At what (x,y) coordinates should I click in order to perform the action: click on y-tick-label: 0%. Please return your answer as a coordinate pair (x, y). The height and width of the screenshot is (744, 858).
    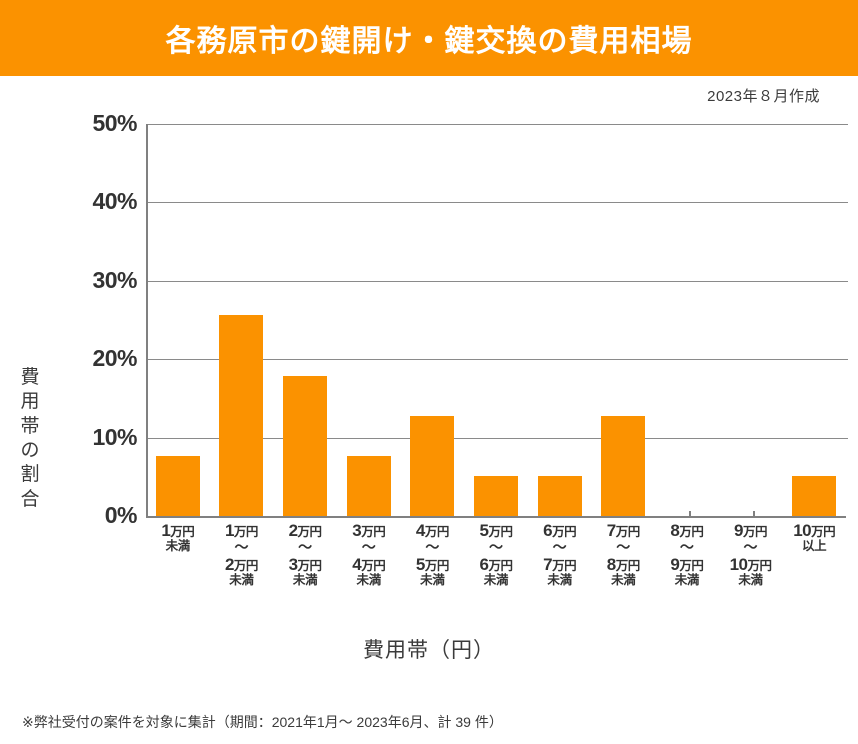
    Looking at the image, I should click on (121, 514).